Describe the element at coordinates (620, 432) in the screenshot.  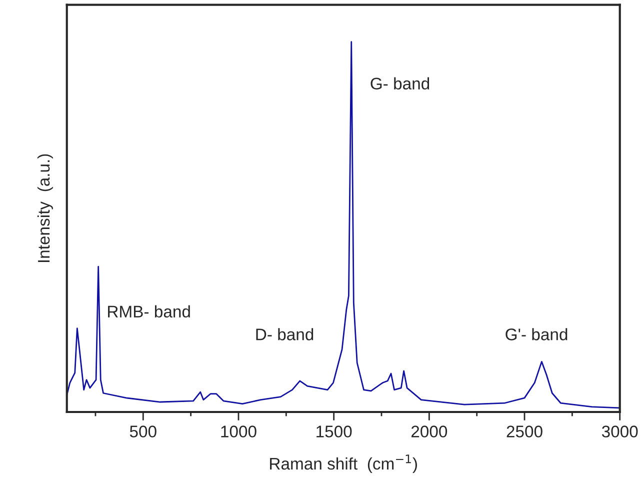
I see `x-tick-label: 3000` at that location.